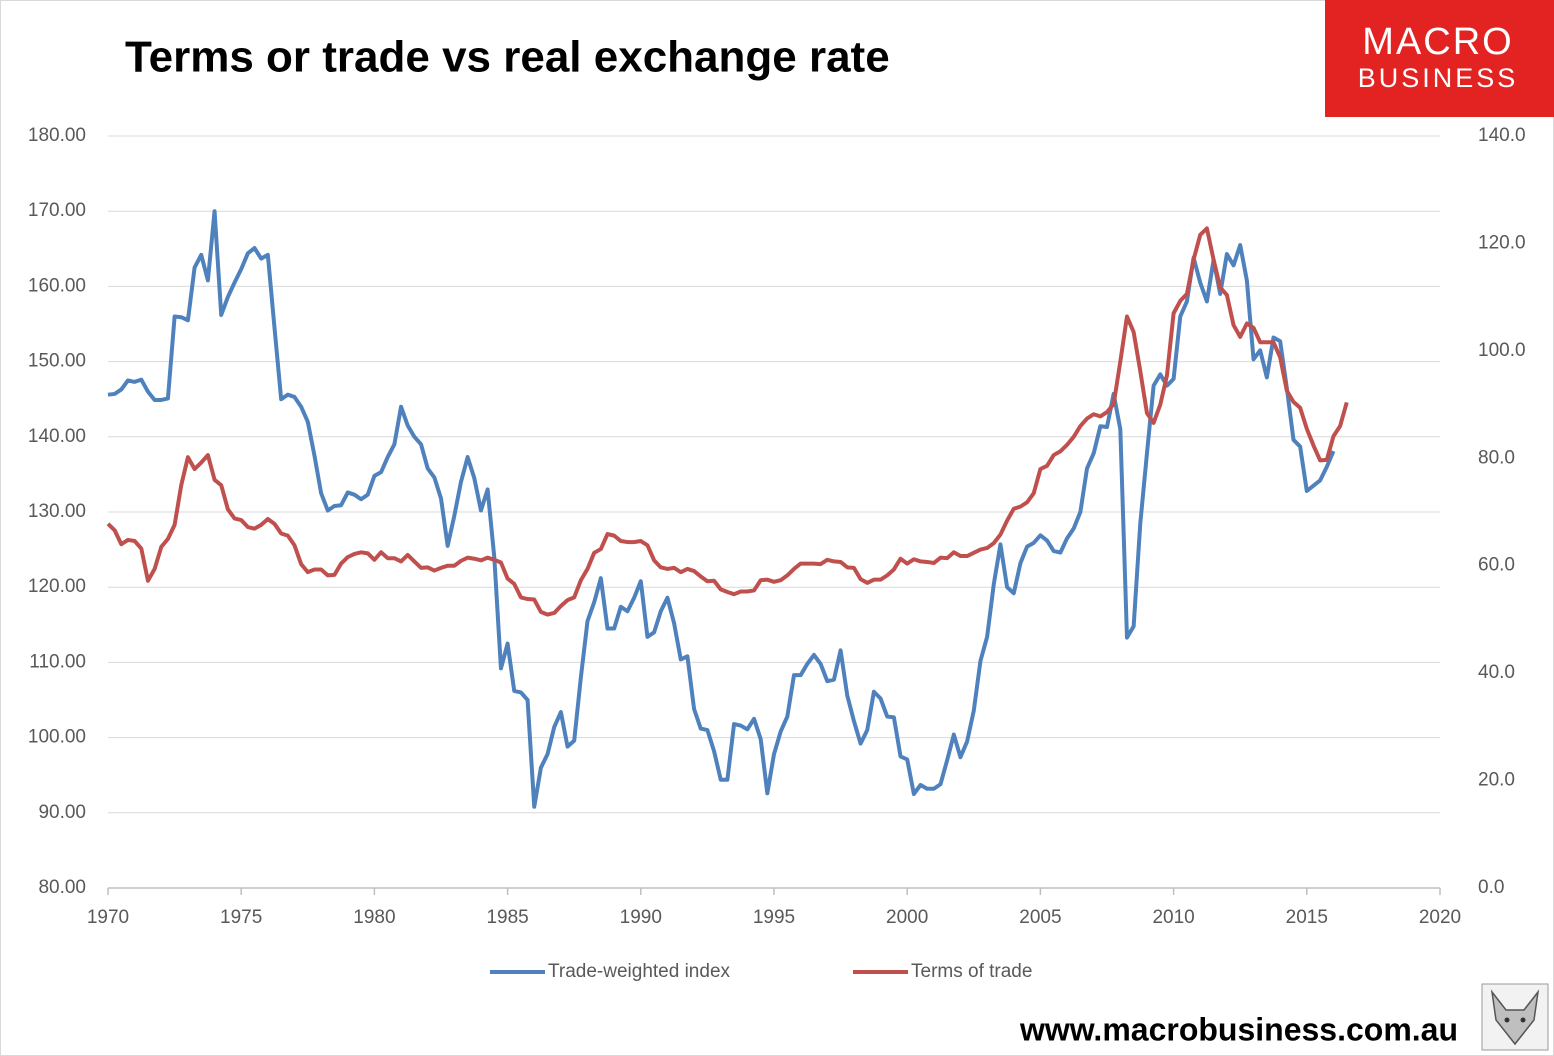 Image resolution: width=1554 pixels, height=1056 pixels. What do you see at coordinates (1491, 887) in the screenshot?
I see `y2-tick-label: 0.0` at bounding box center [1491, 887].